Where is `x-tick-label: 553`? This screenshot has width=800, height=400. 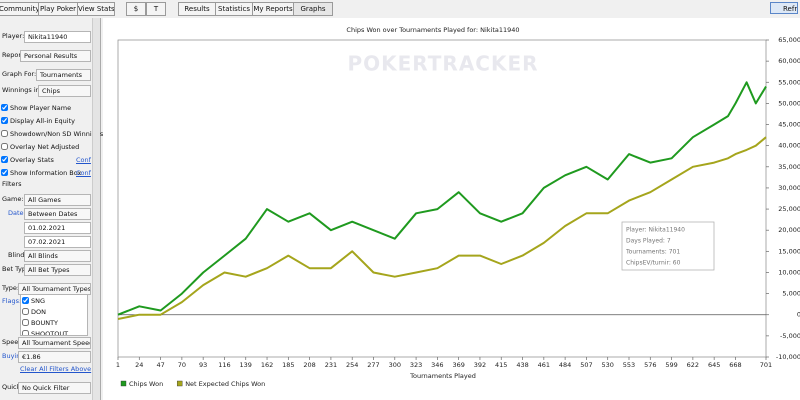 x-tick-label: 553 is located at coordinates (629, 365).